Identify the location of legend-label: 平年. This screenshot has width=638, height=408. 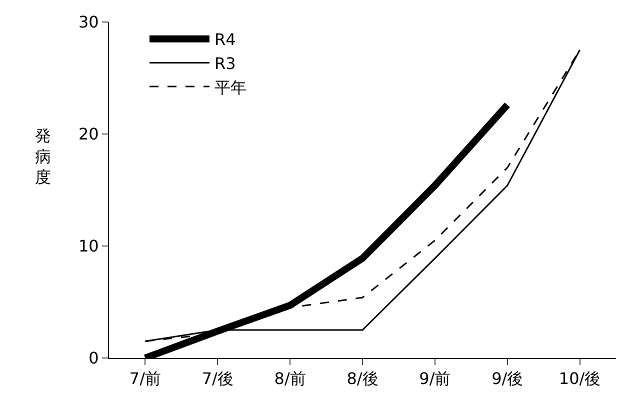
(230, 87).